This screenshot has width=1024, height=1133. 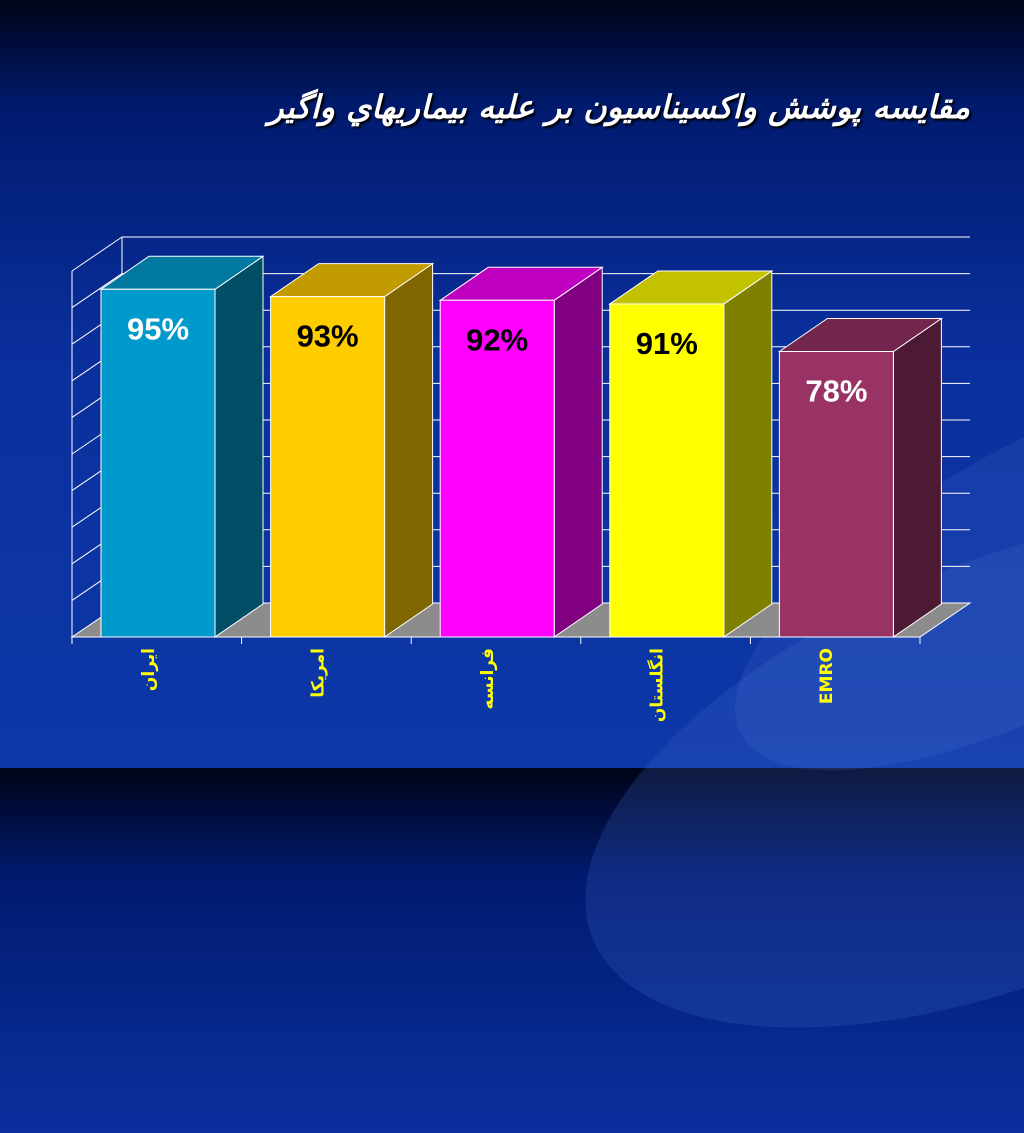 What do you see at coordinates (488, 679) in the screenshot?
I see `category-label: فرانسه` at bounding box center [488, 679].